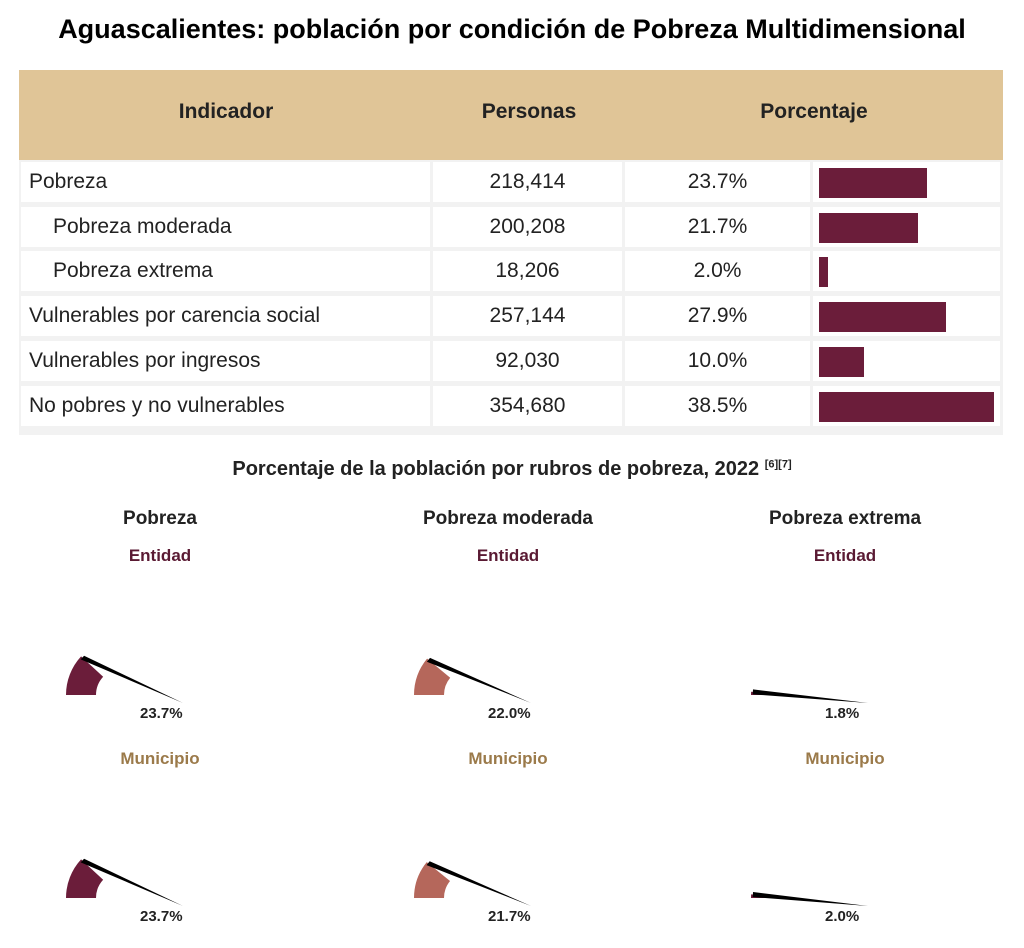 This screenshot has height=948, width=1024. What do you see at coordinates (175, 316) in the screenshot?
I see `indicador-label: Vulnerables por carencia social` at bounding box center [175, 316].